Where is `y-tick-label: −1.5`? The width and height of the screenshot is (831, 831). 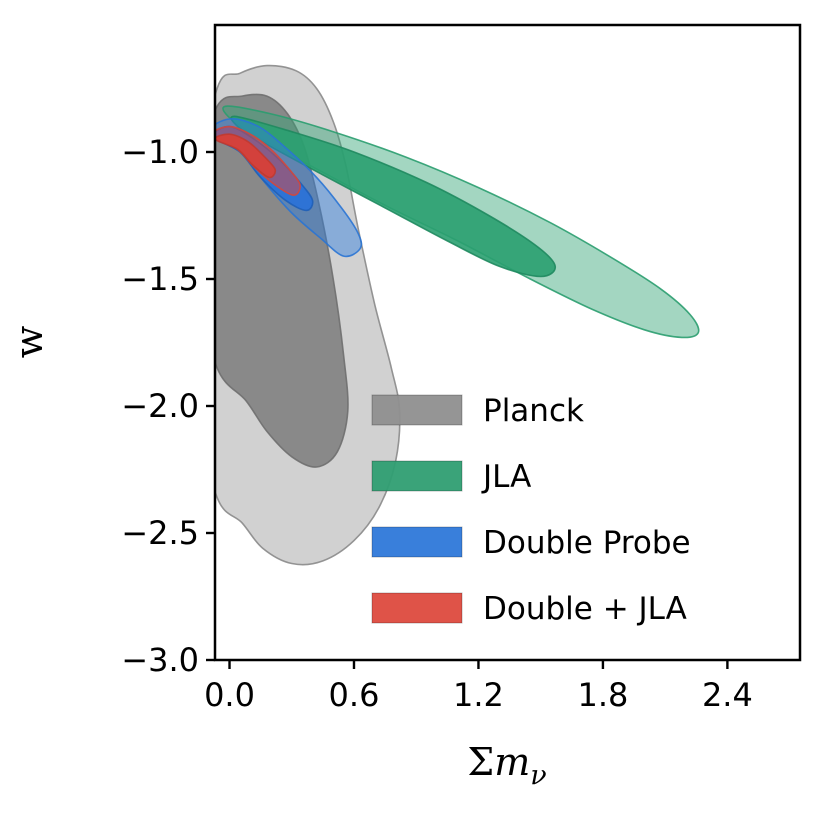
y-tick-label: −1.5 is located at coordinates (160, 279).